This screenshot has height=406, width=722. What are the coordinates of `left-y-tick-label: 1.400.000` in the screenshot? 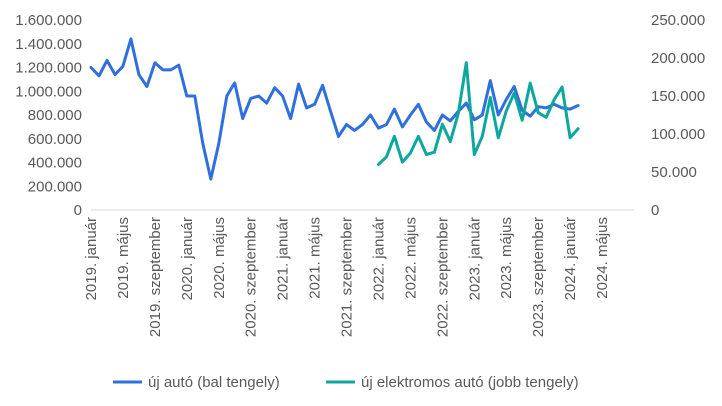 It's located at (48, 44).